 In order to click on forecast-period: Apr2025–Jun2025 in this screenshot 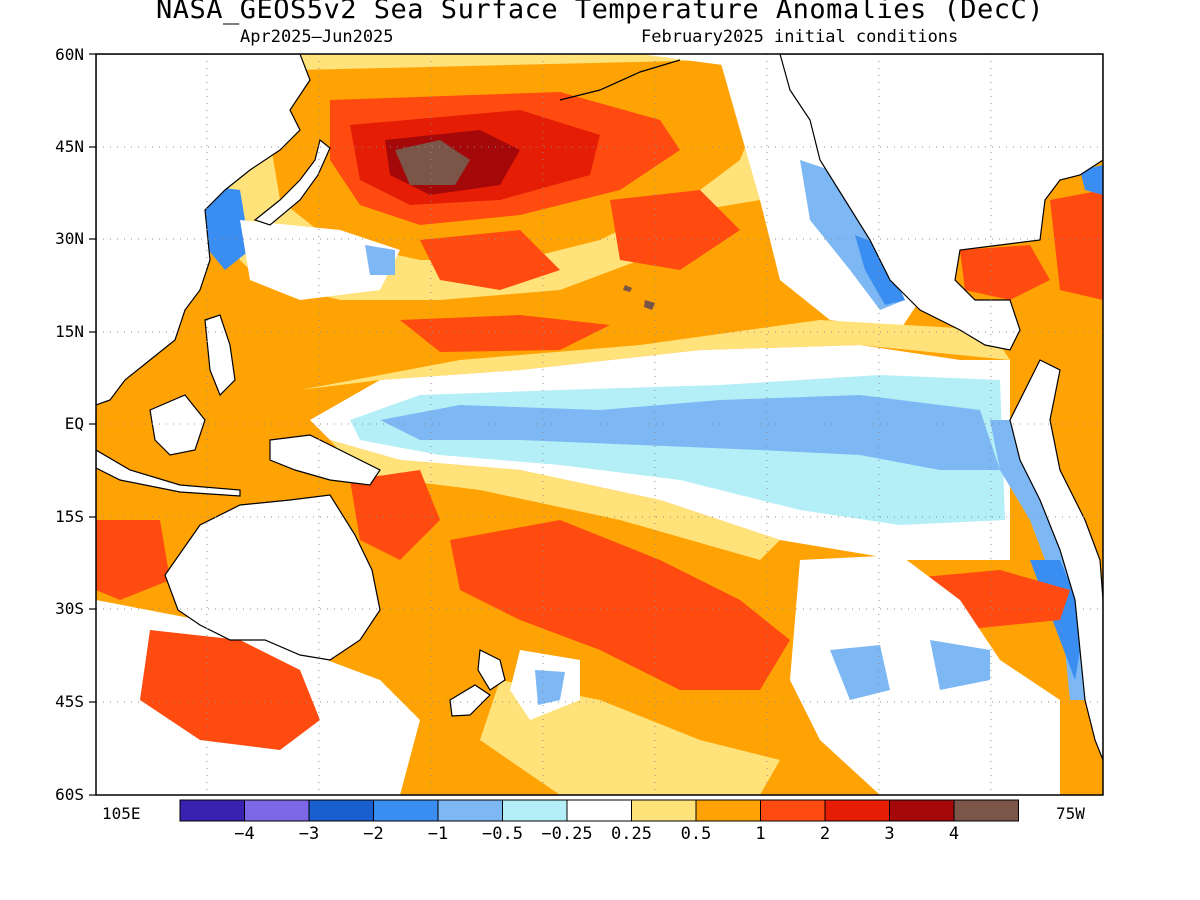, I will do `click(317, 37)`.